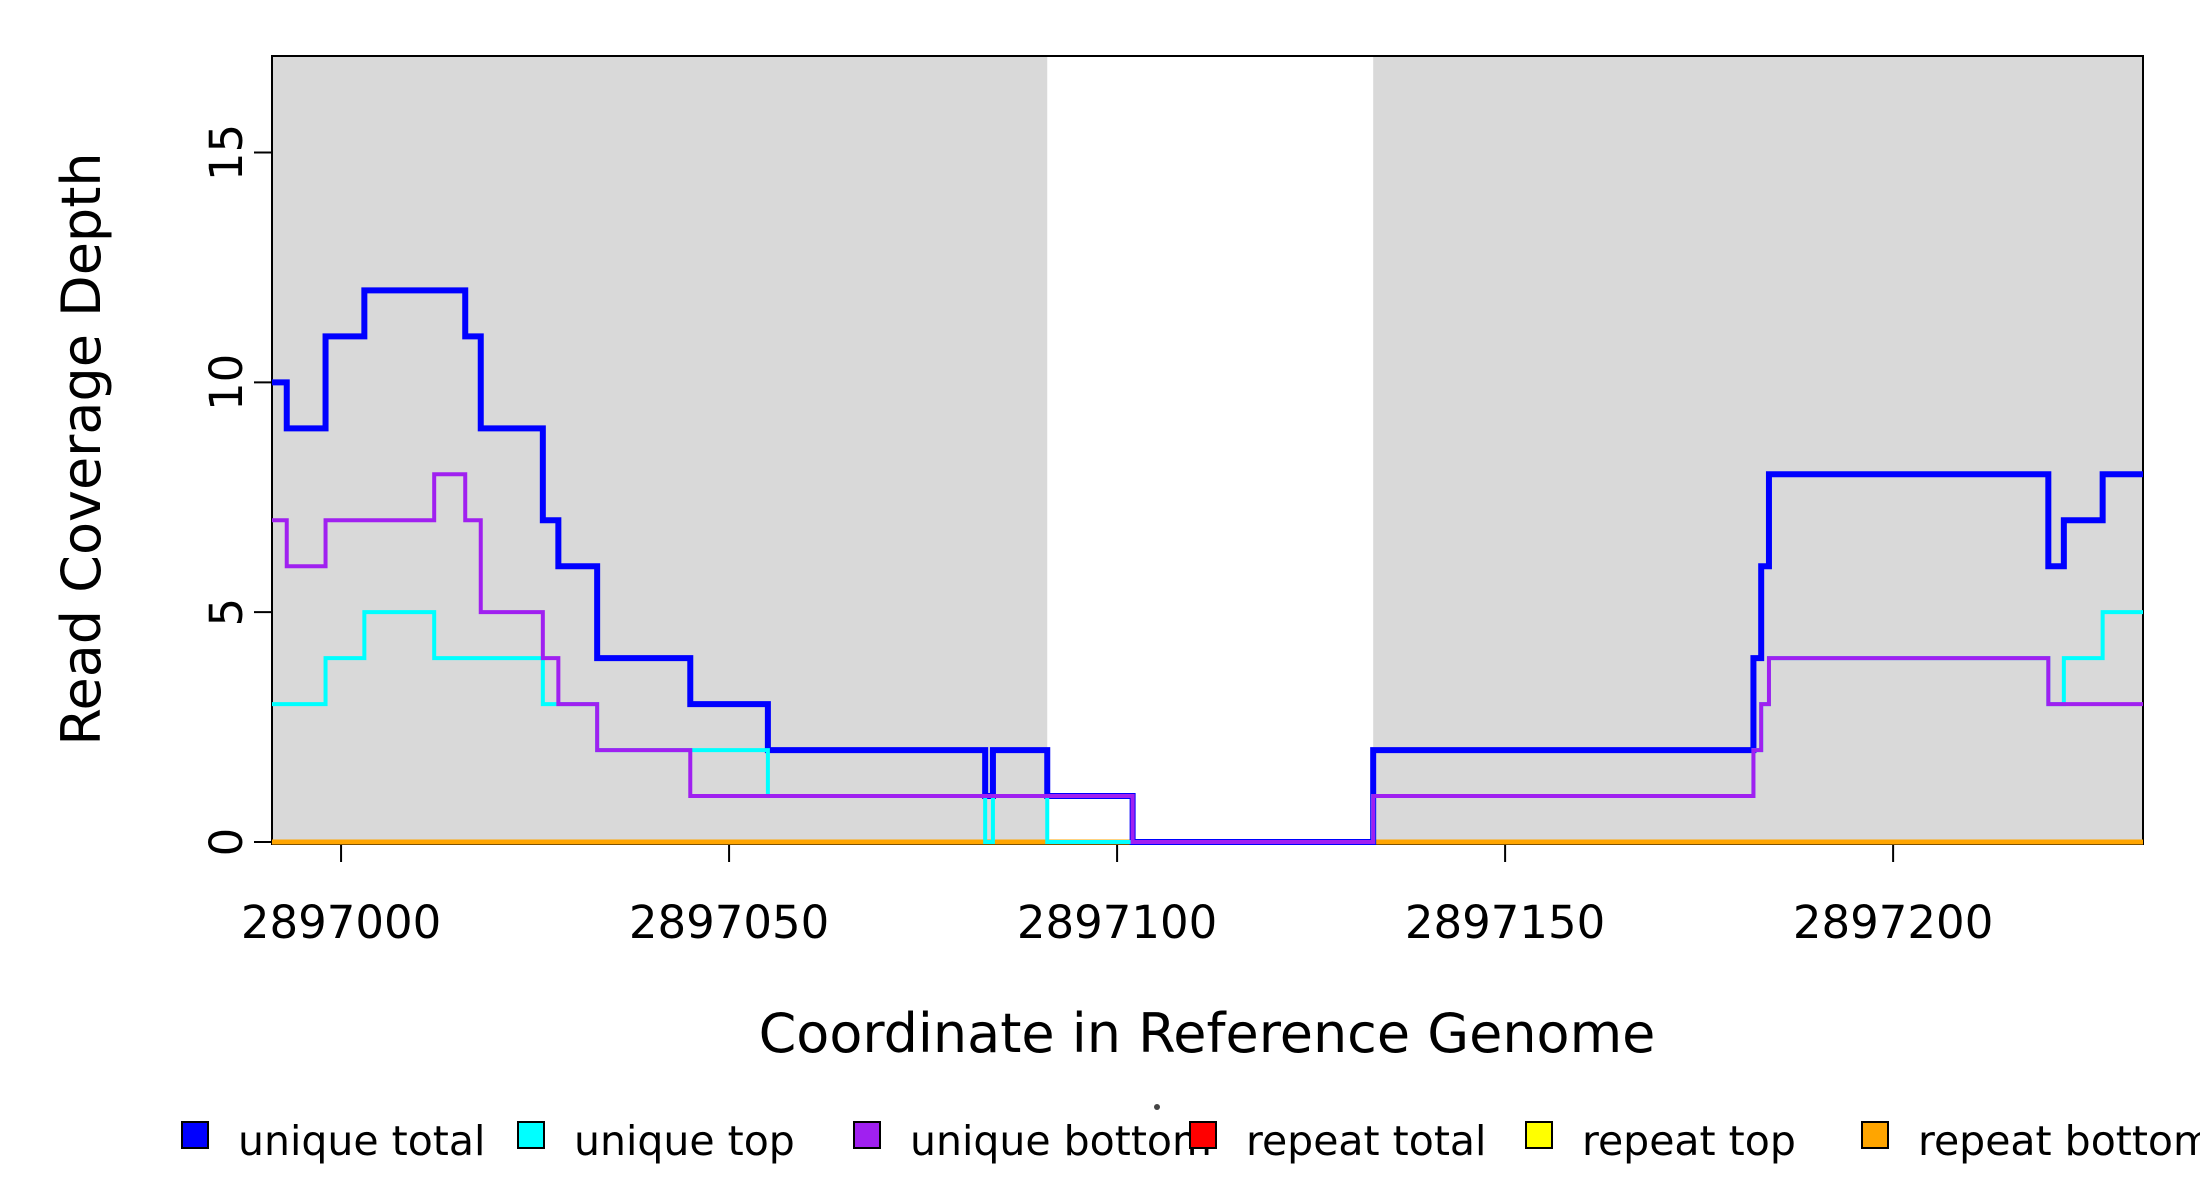 The height and width of the screenshot is (1204, 2200). I want to click on legend-label-repeat-total: repeat total, so click(1366, 1141).